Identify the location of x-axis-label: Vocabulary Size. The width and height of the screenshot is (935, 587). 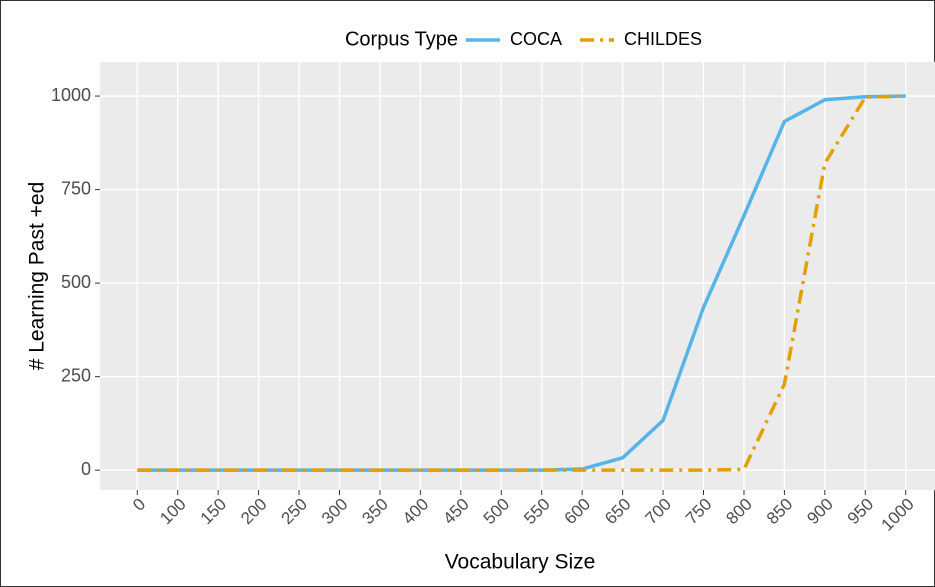
(520, 562).